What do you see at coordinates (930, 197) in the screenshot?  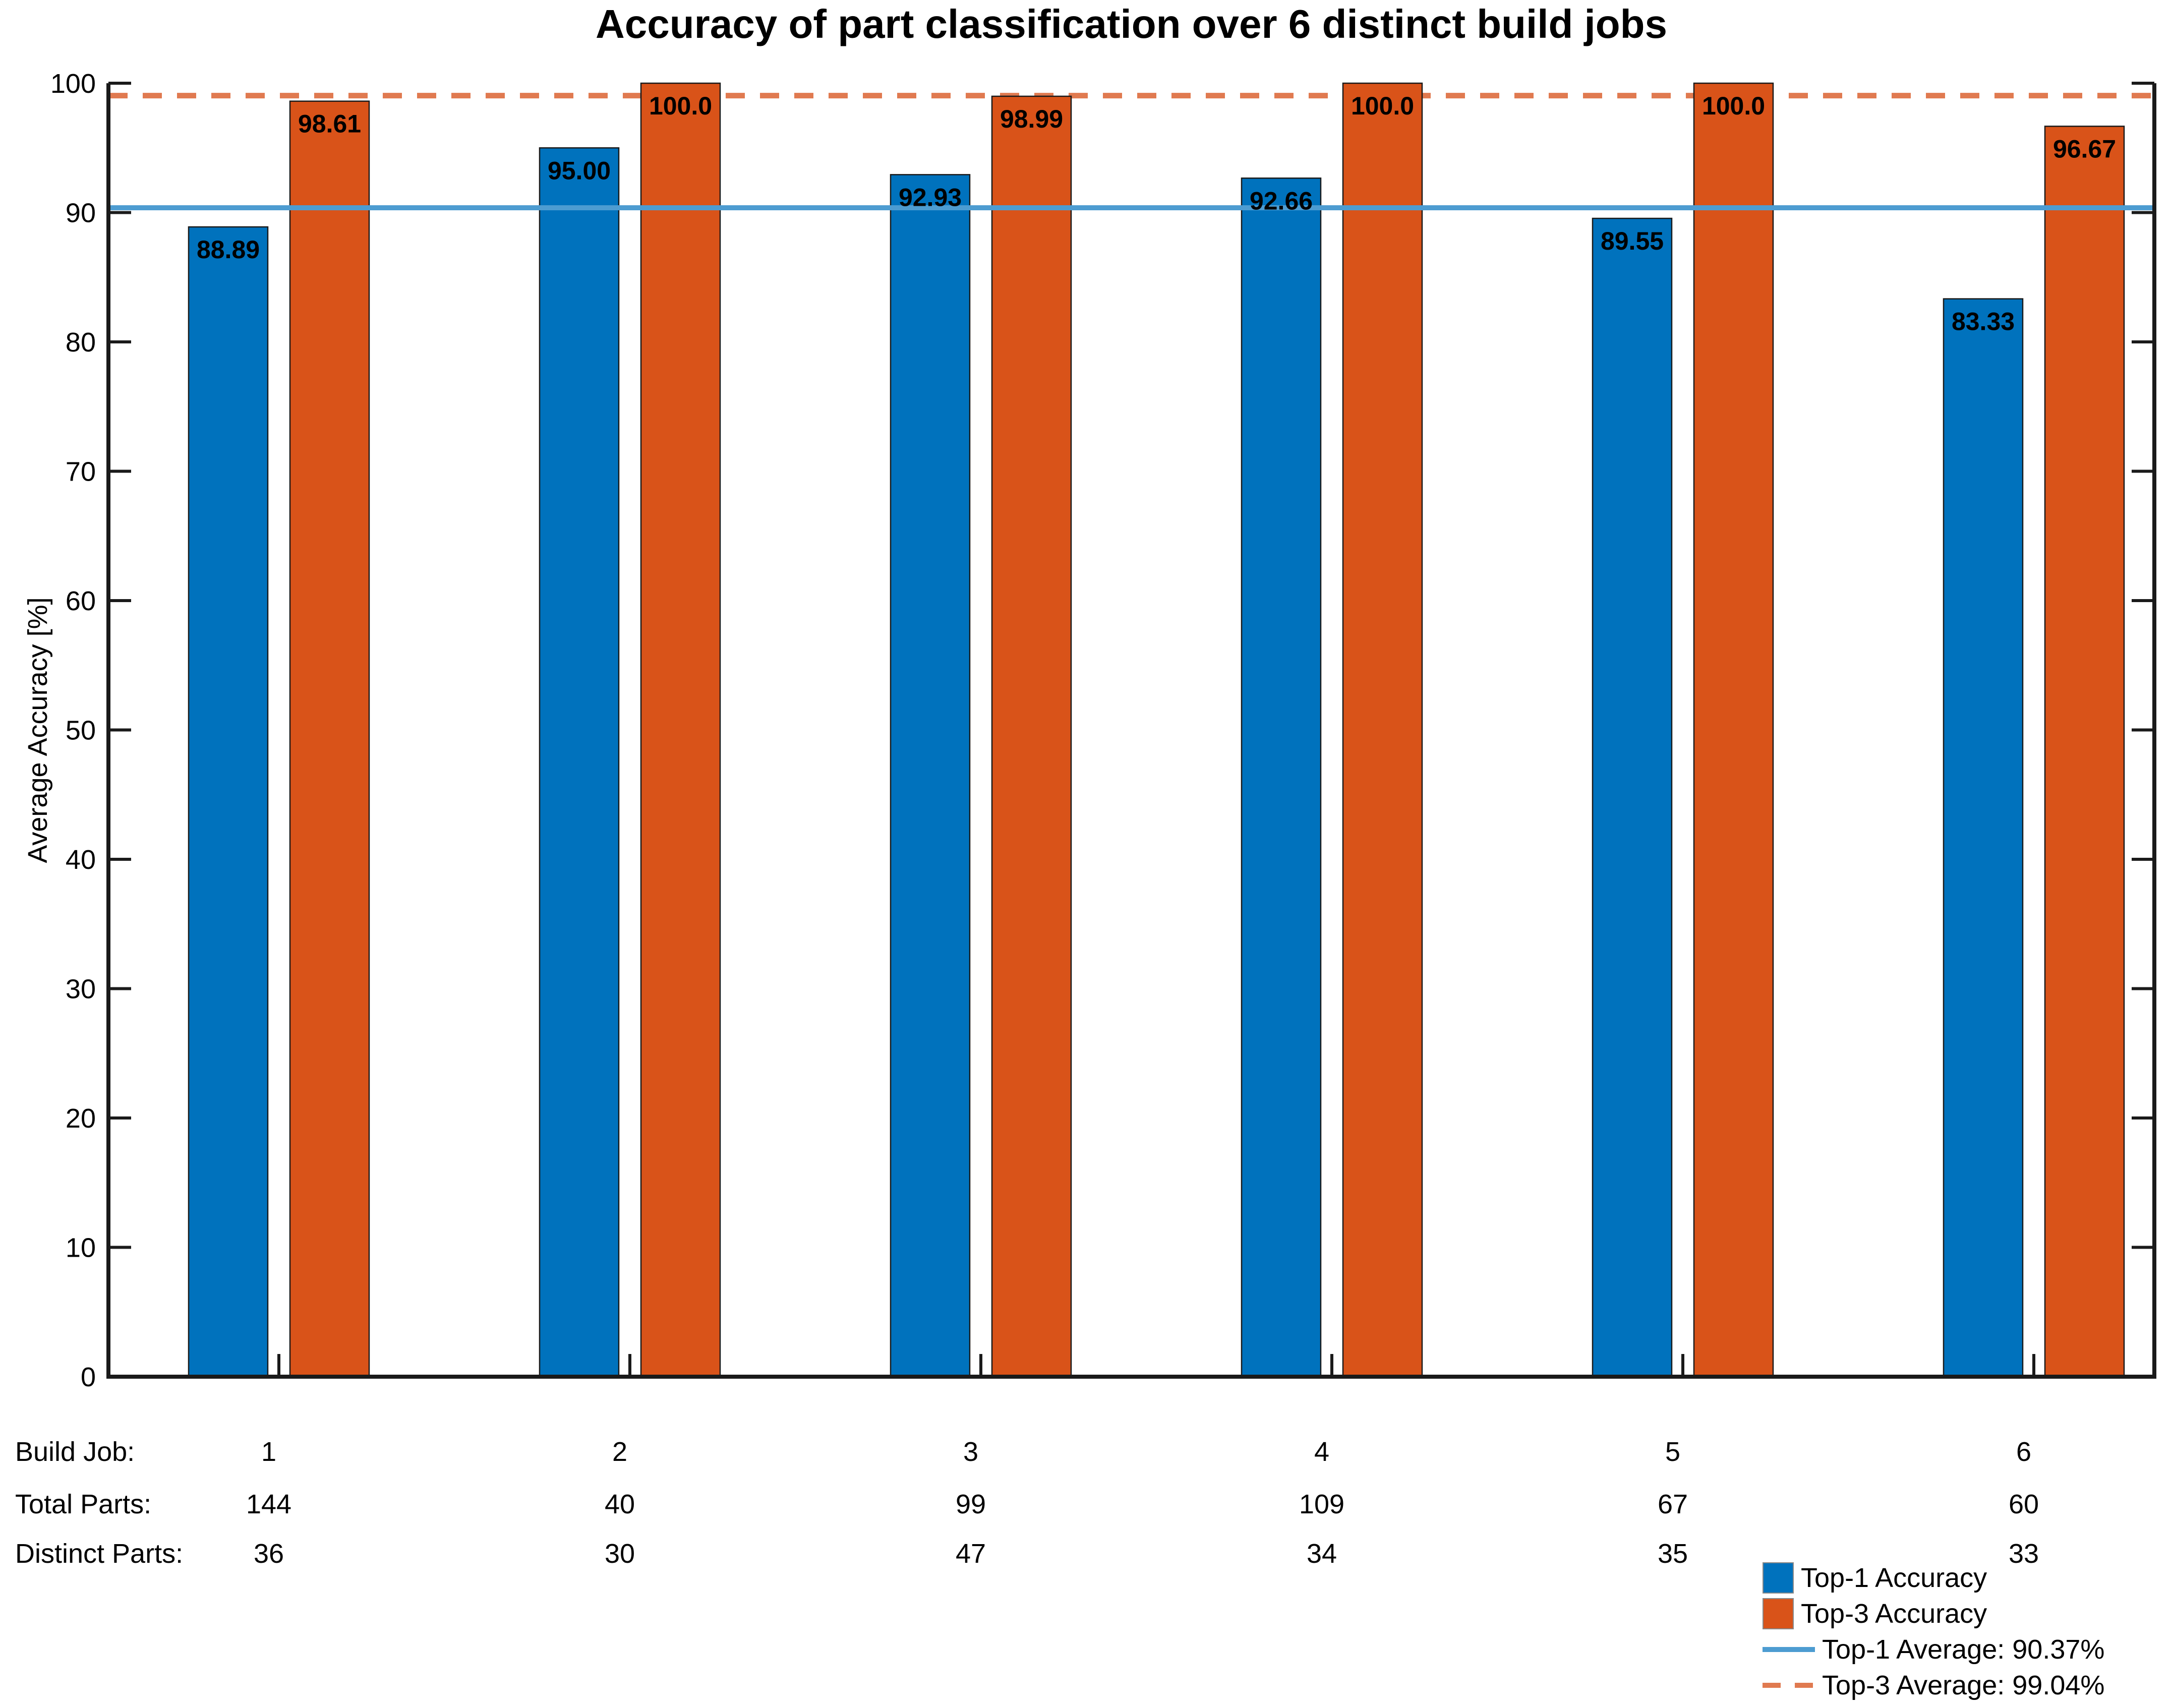 I see `bar-value-label-top1-job3: 92.93` at bounding box center [930, 197].